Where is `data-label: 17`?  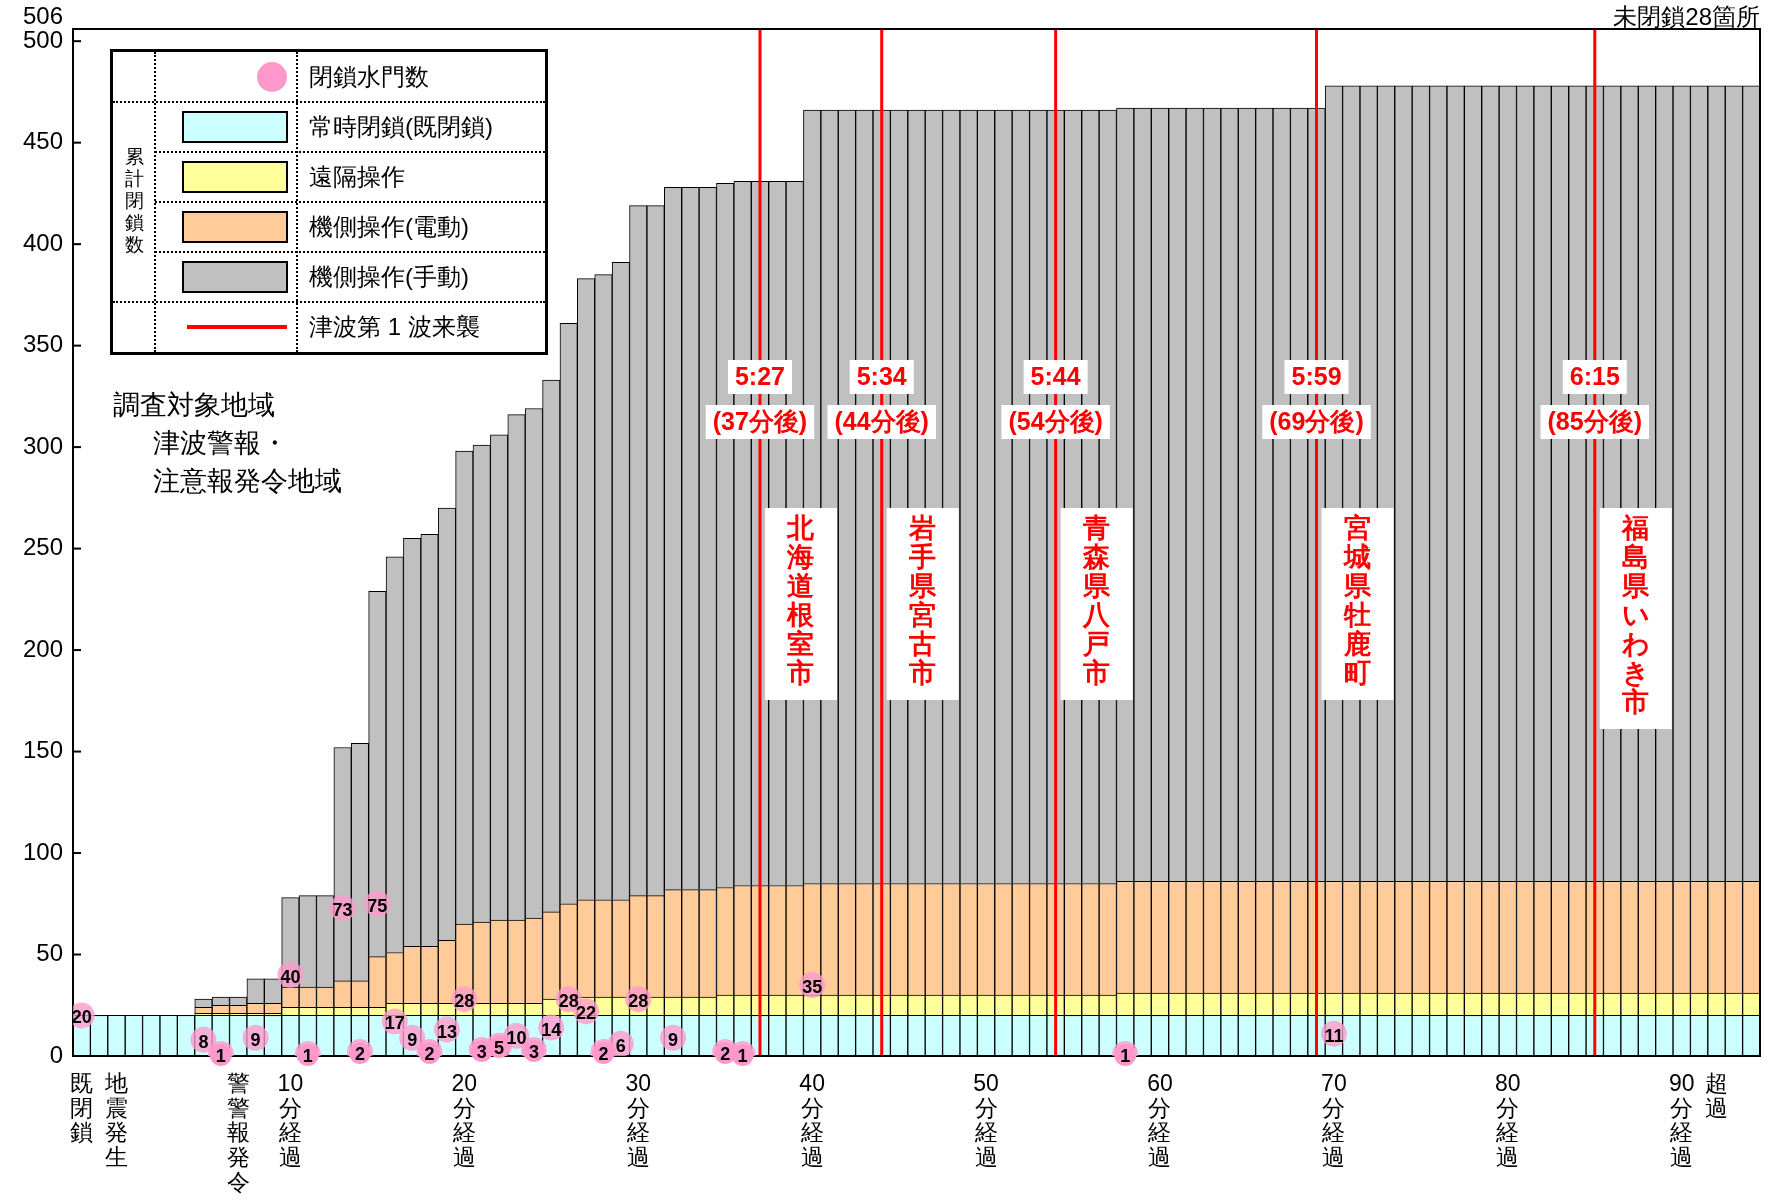
data-label: 17 is located at coordinates (394, 1023).